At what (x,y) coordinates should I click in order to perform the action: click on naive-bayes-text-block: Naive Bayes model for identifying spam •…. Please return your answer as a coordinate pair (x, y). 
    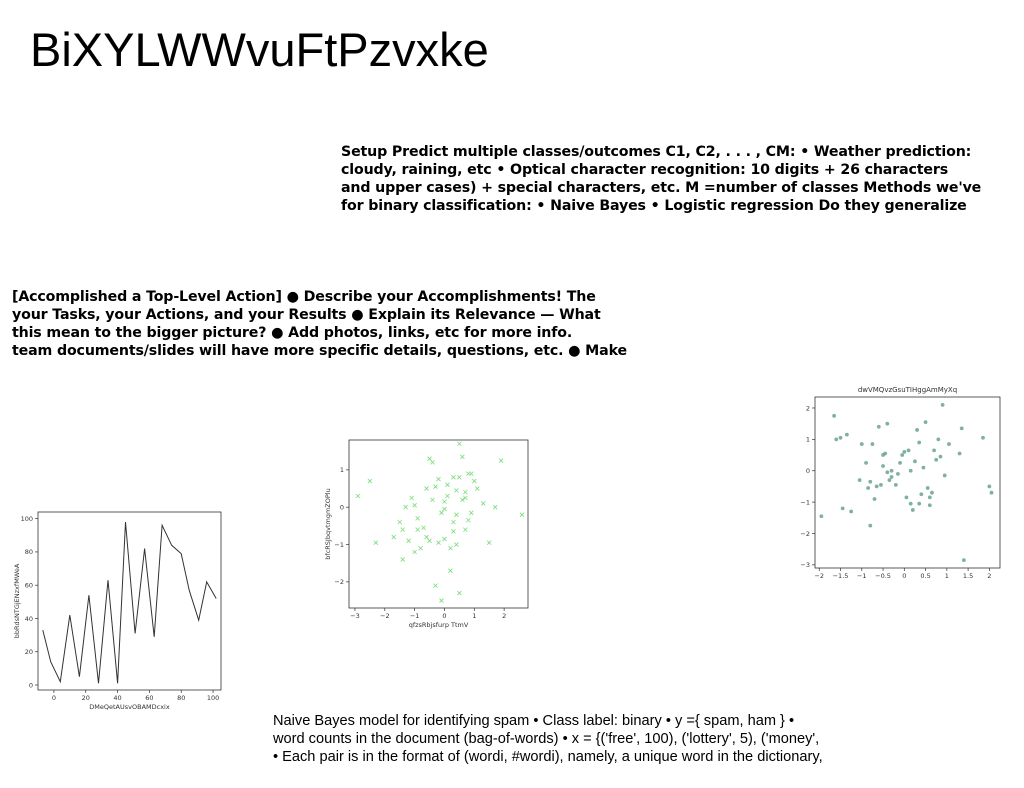
    Looking at the image, I should click on (643, 739).